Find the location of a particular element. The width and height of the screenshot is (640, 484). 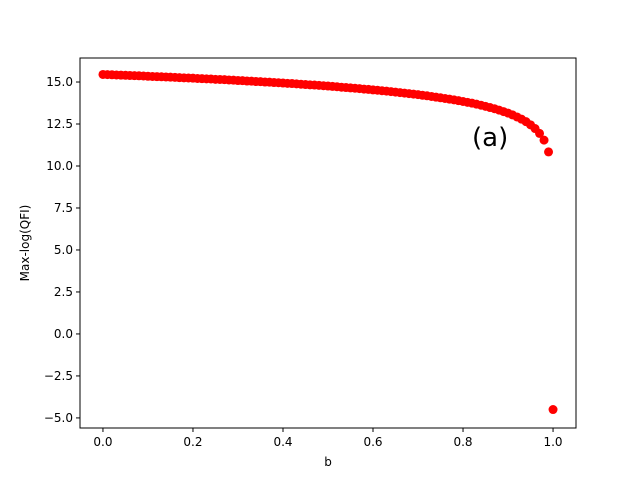

x-tick-label: 0.6 is located at coordinates (372, 442).